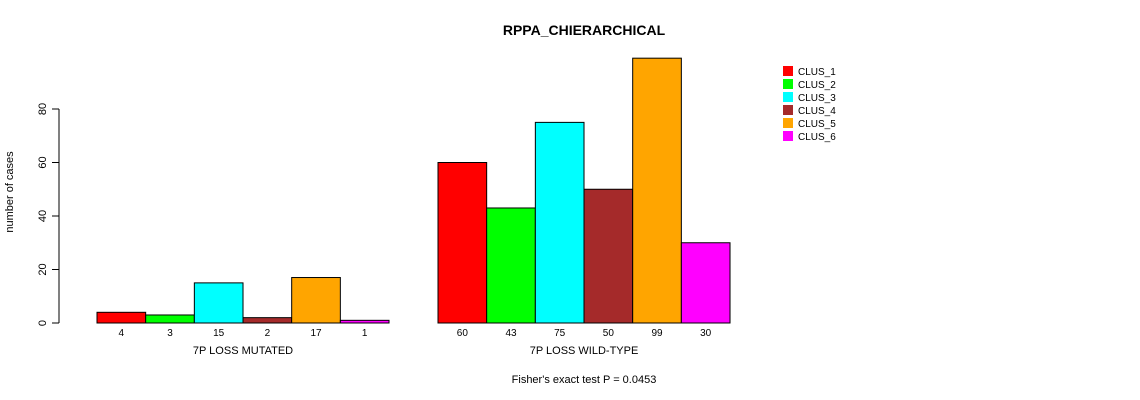  I want to click on y-tick-label: 40, so click(43, 216).